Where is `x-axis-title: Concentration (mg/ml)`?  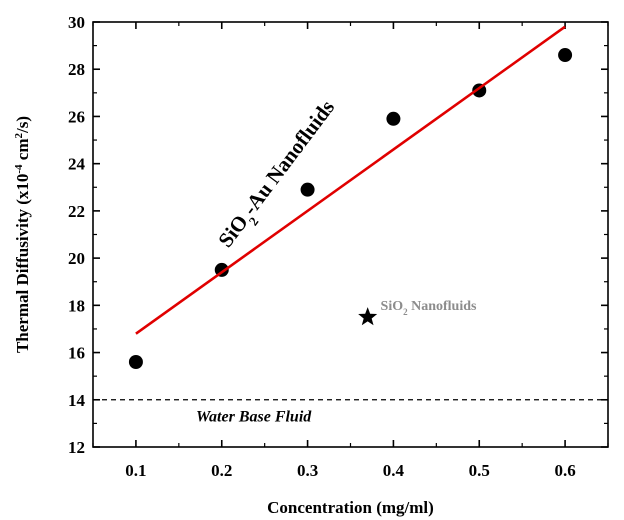 x-axis-title: Concentration (mg/ml) is located at coordinates (350, 507).